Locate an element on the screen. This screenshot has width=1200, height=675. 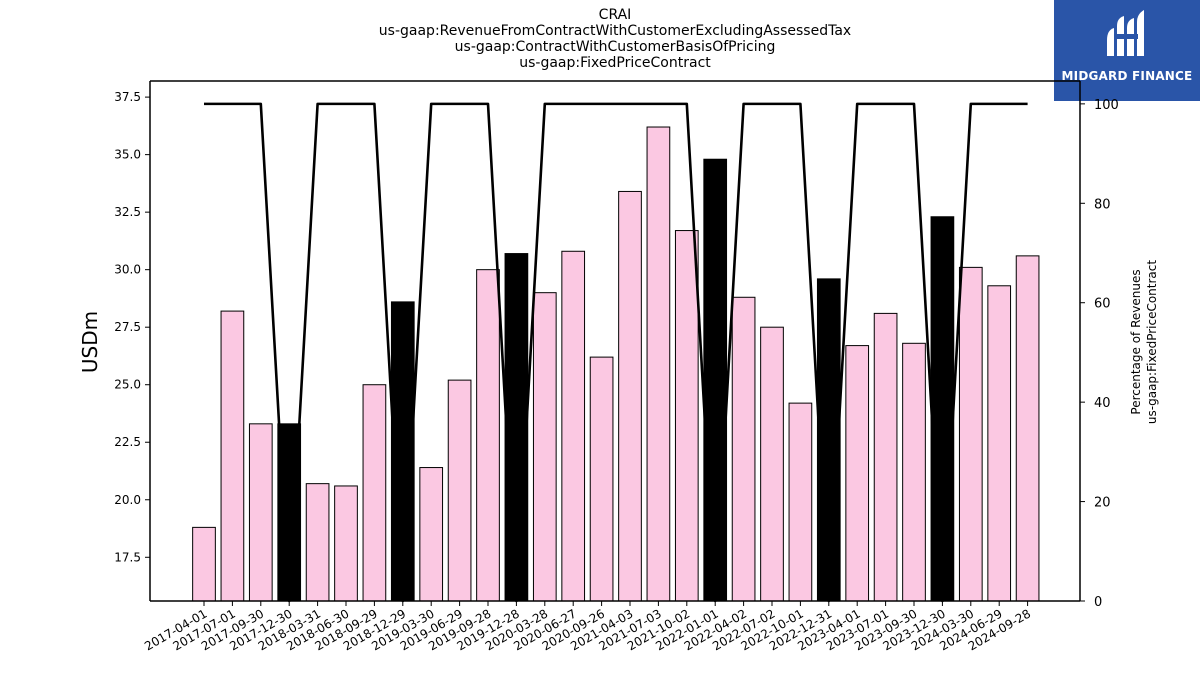
y-tick-label: 37.5 is located at coordinates (127, 97).